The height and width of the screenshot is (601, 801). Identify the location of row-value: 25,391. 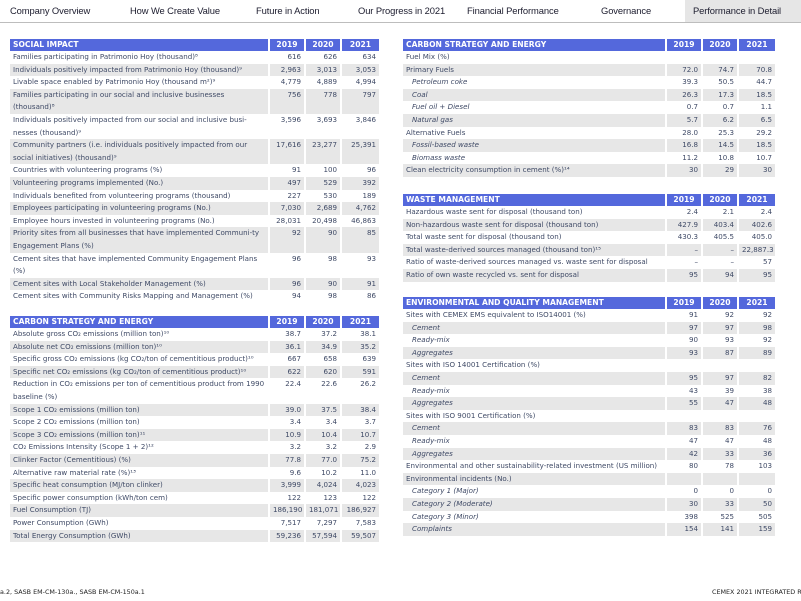
(360, 152).